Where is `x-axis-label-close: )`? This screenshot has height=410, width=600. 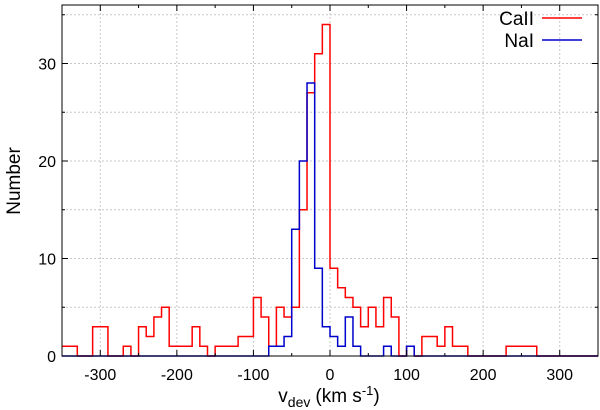
x-axis-label-close: ) is located at coordinates (376, 396).